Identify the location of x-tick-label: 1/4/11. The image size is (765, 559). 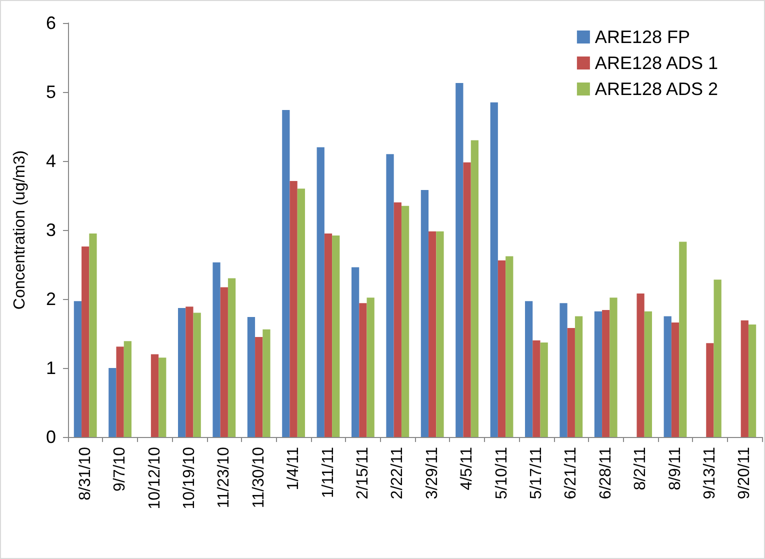
(293, 468).